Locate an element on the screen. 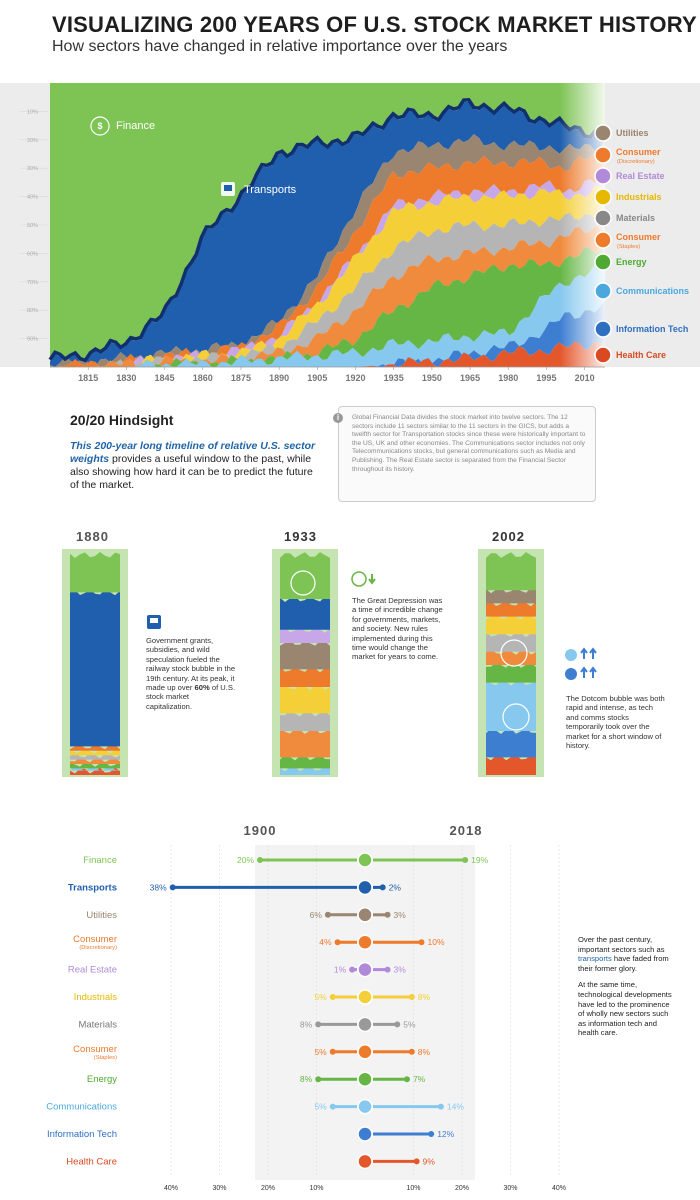 Image resolution: width=700 pixels, height=1200 pixels. value-1900: 5% is located at coordinates (320, 1107).